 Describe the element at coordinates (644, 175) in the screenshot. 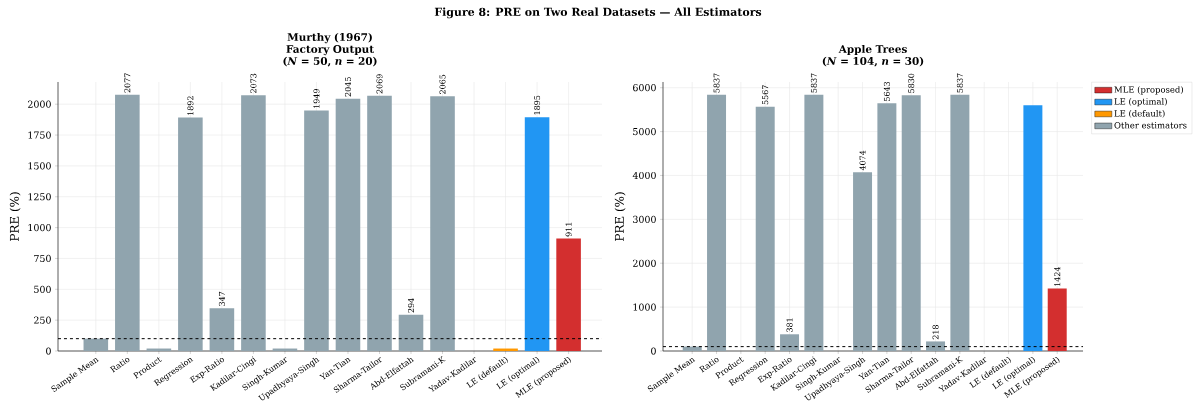

I see `y-tick-label: 4000` at that location.